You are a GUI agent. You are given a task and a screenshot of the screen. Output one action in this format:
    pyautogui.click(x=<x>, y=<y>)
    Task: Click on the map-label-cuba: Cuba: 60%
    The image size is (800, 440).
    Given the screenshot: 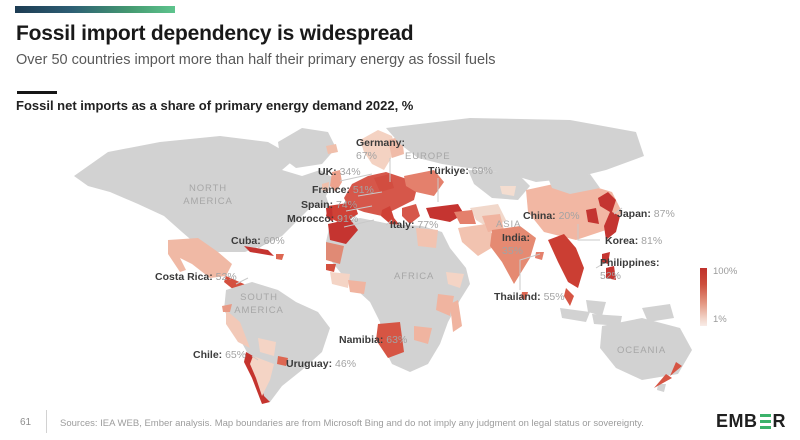 What is the action you would take?
    pyautogui.click(x=258, y=241)
    